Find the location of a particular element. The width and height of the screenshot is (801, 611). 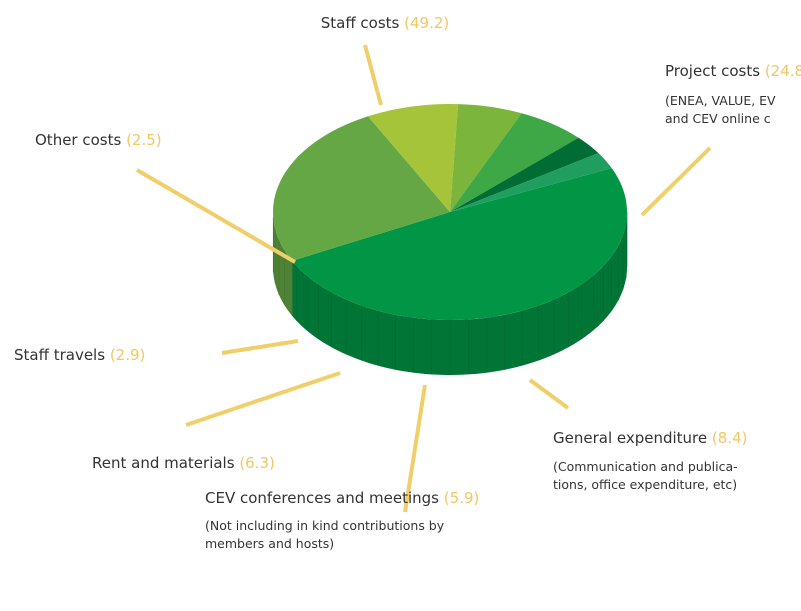

value-label: (49.2) is located at coordinates (426, 23).